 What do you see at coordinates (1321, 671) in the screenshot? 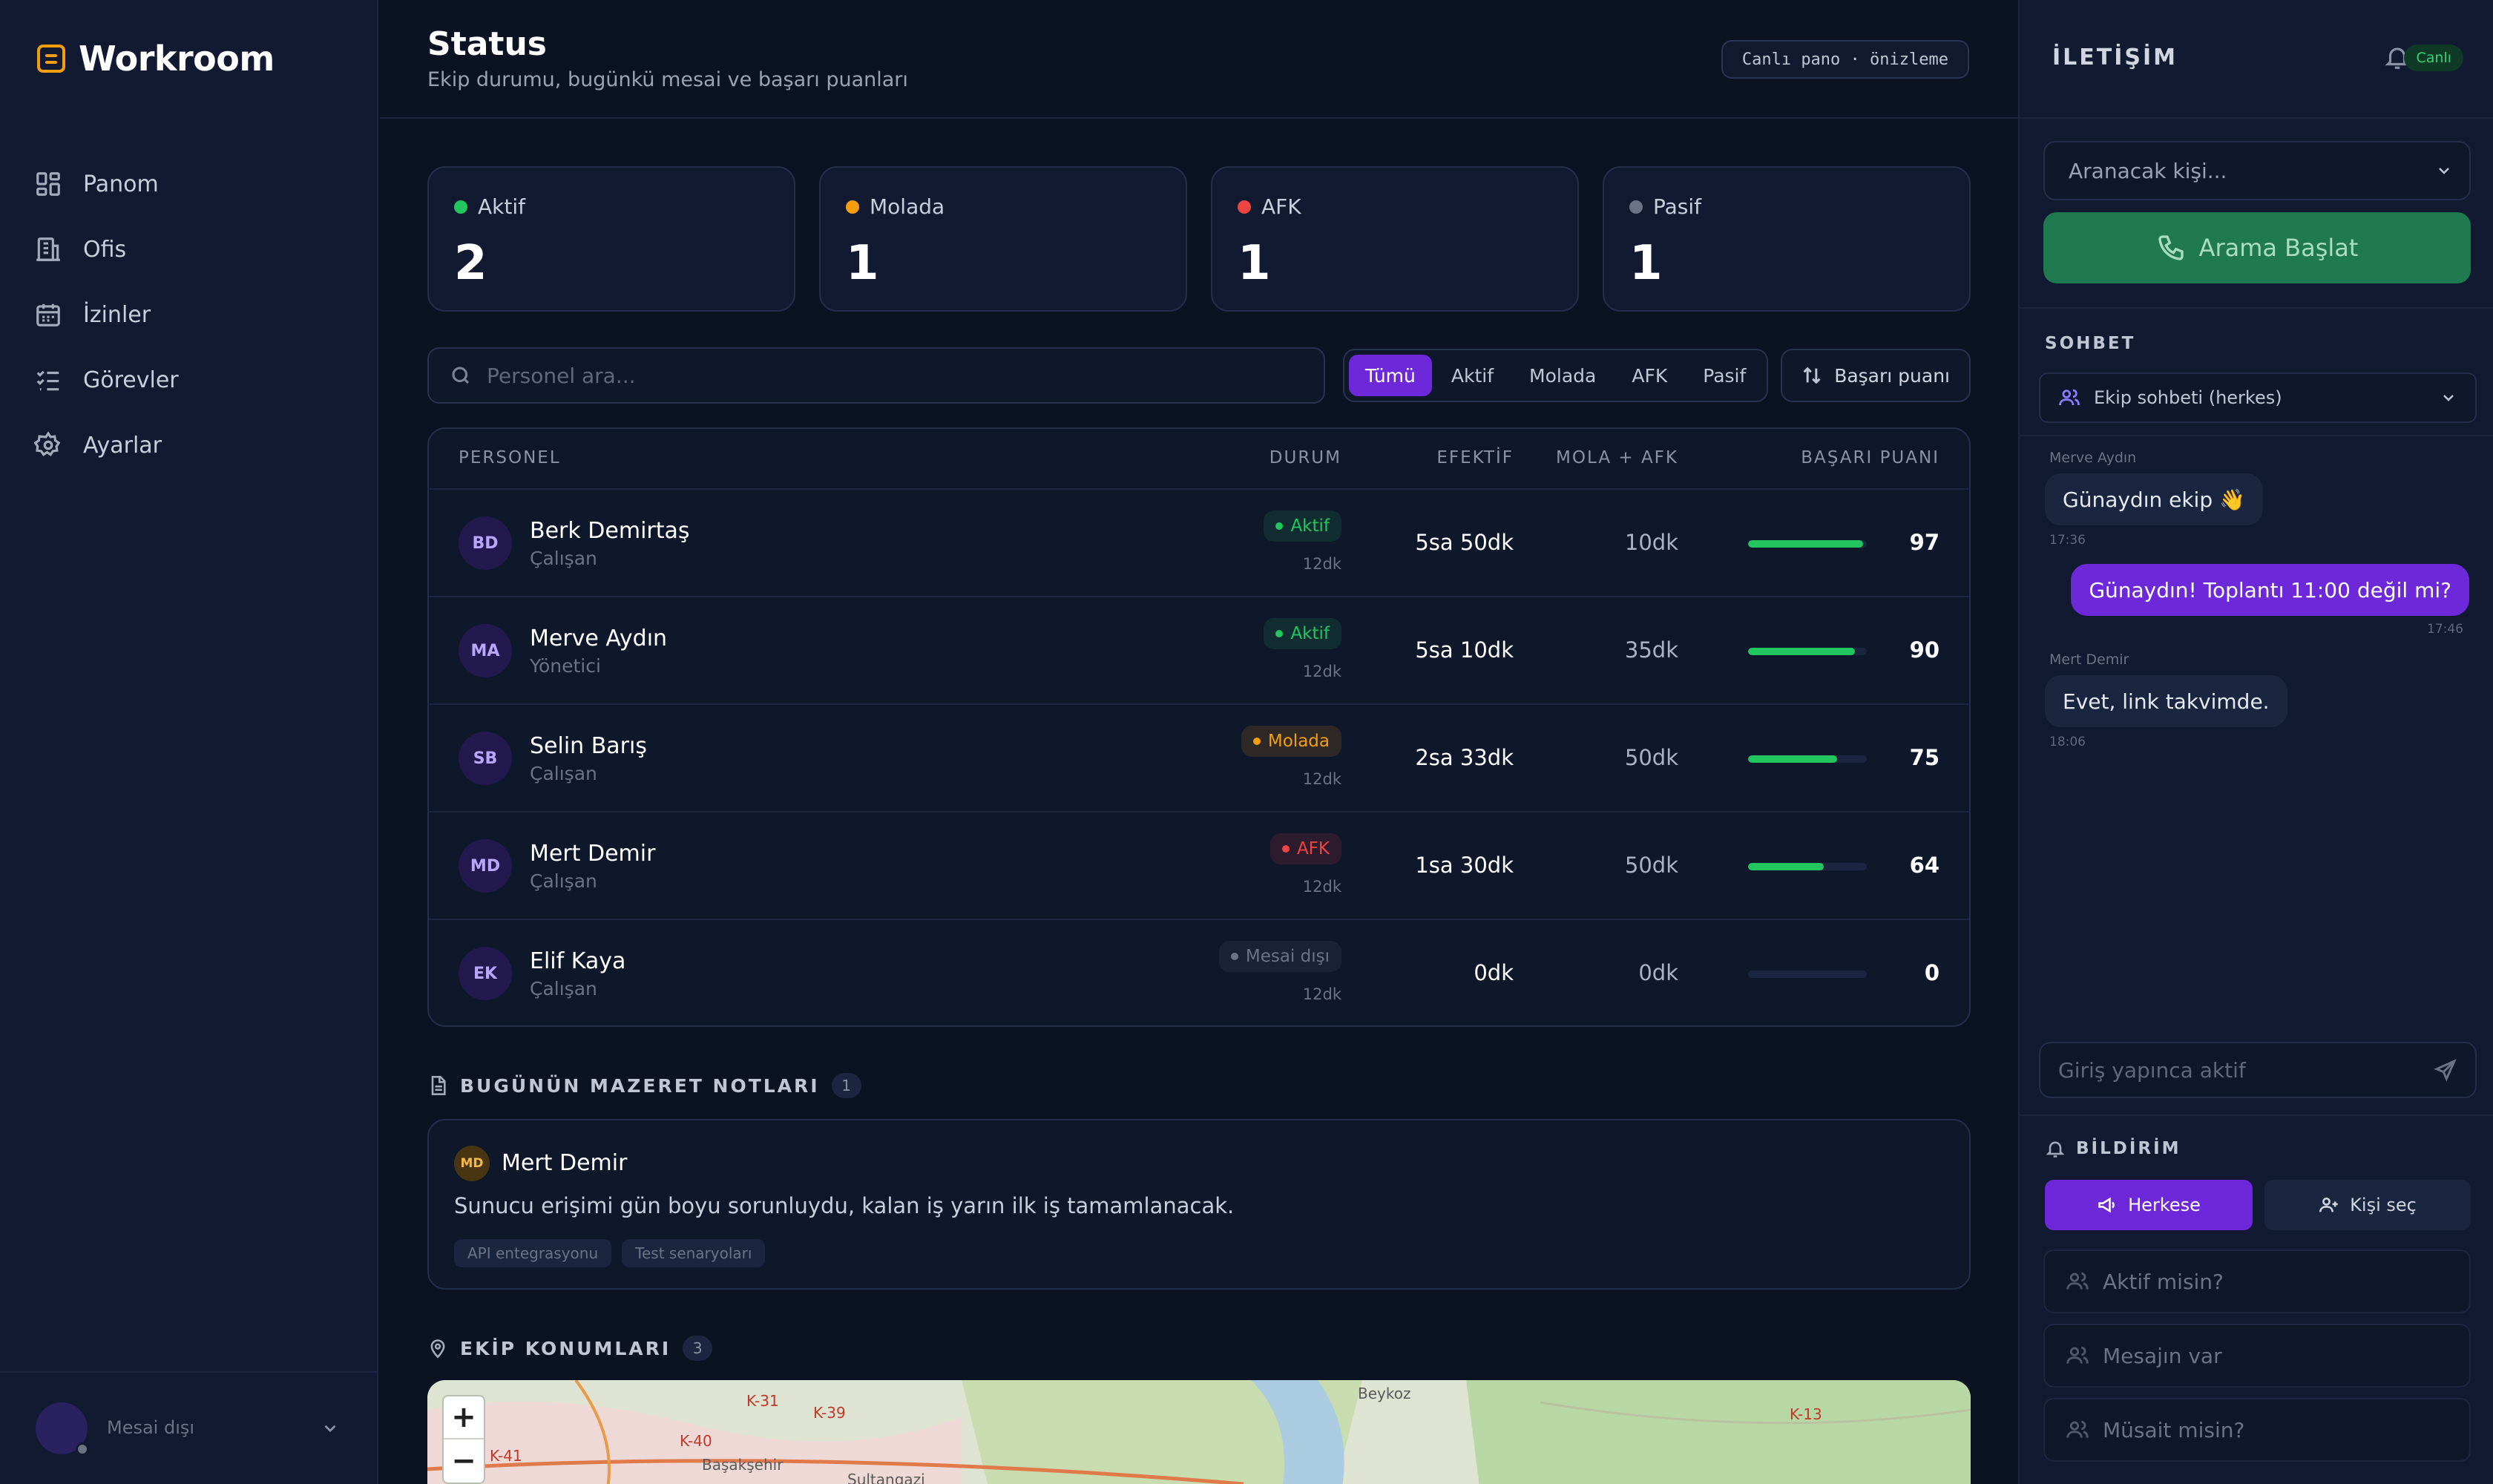
I see `status-duration: 12dk` at bounding box center [1321, 671].